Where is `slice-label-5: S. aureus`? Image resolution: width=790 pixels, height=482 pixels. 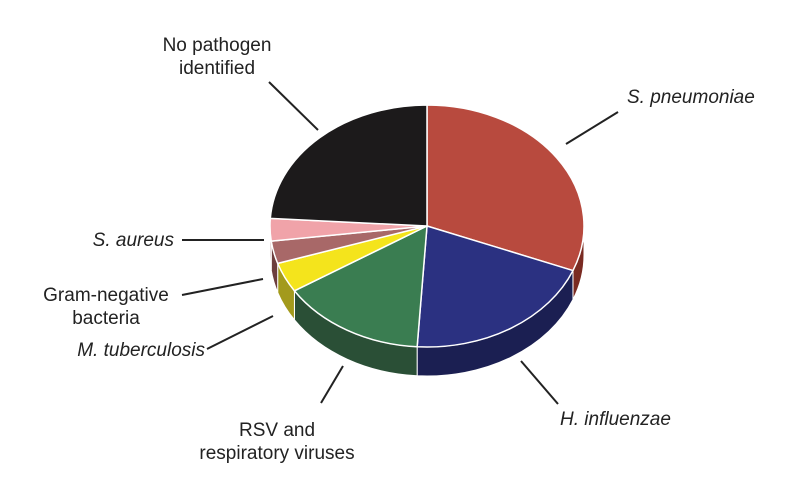
slice-label-5: S. aureus is located at coordinates (134, 240).